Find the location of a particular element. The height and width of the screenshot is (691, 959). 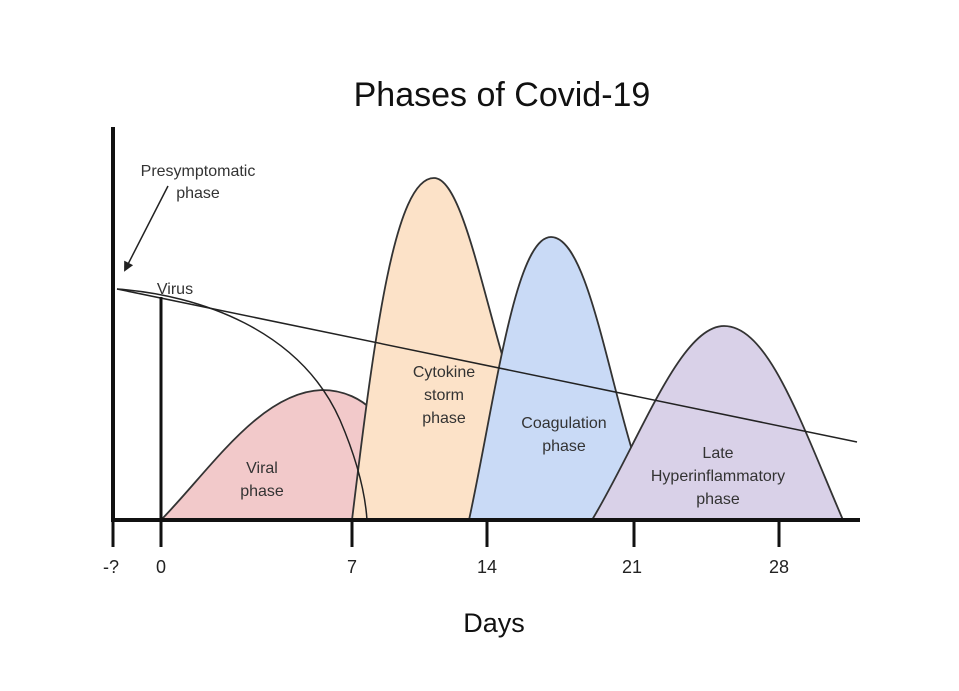

coagulation-phase-label-line2: phase is located at coordinates (564, 446).